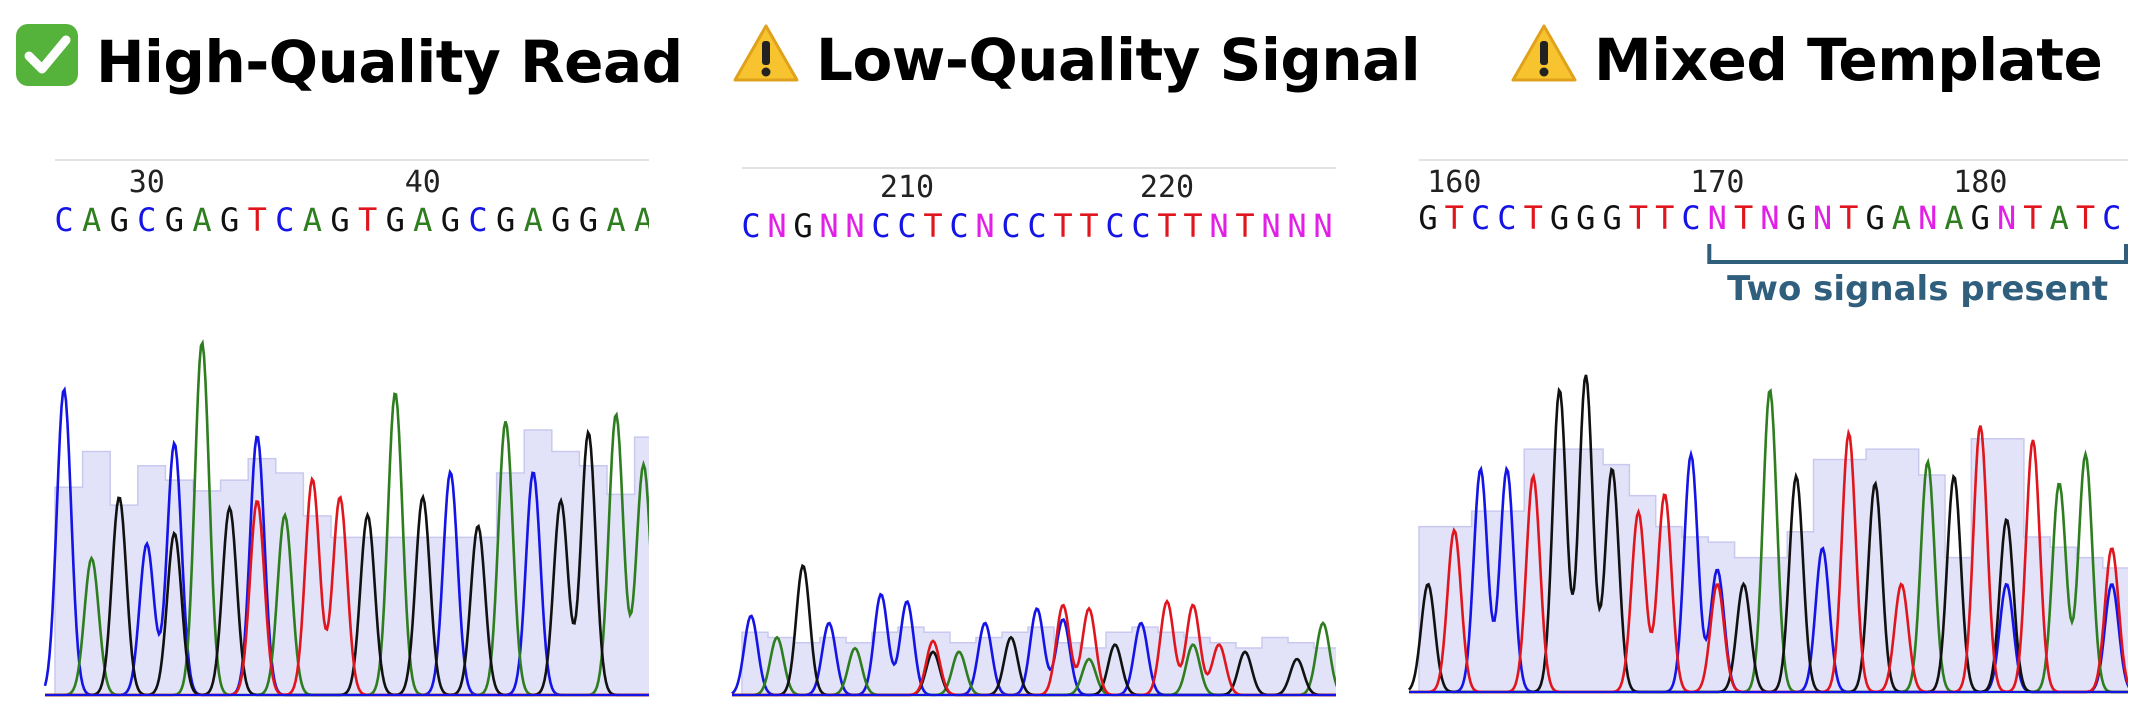 This screenshot has width=2136, height=710. I want to click on position-label: 170, so click(1717, 182).